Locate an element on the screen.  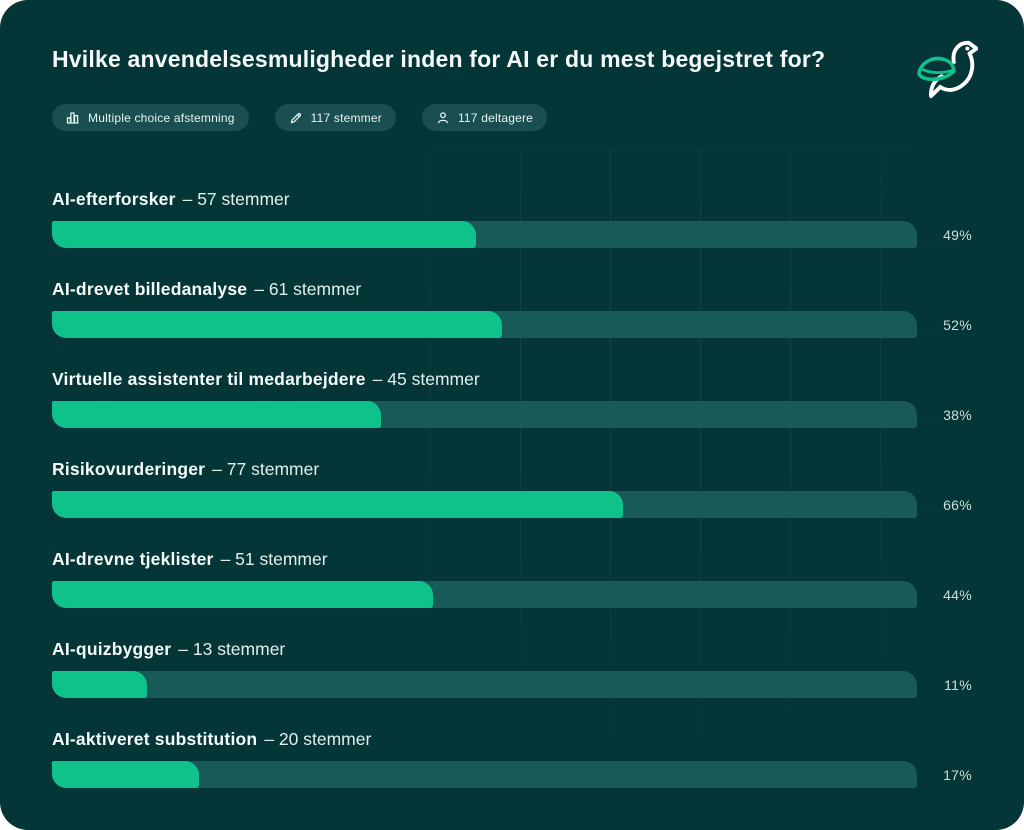
percent-label: 49% is located at coordinates (957, 234).